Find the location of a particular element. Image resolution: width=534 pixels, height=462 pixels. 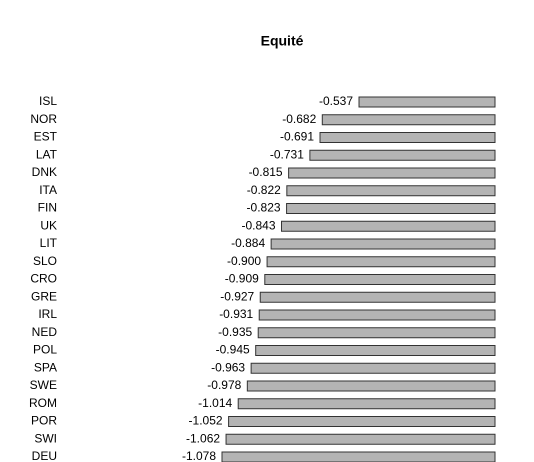

y-tick-label: LAT is located at coordinates (47, 154).